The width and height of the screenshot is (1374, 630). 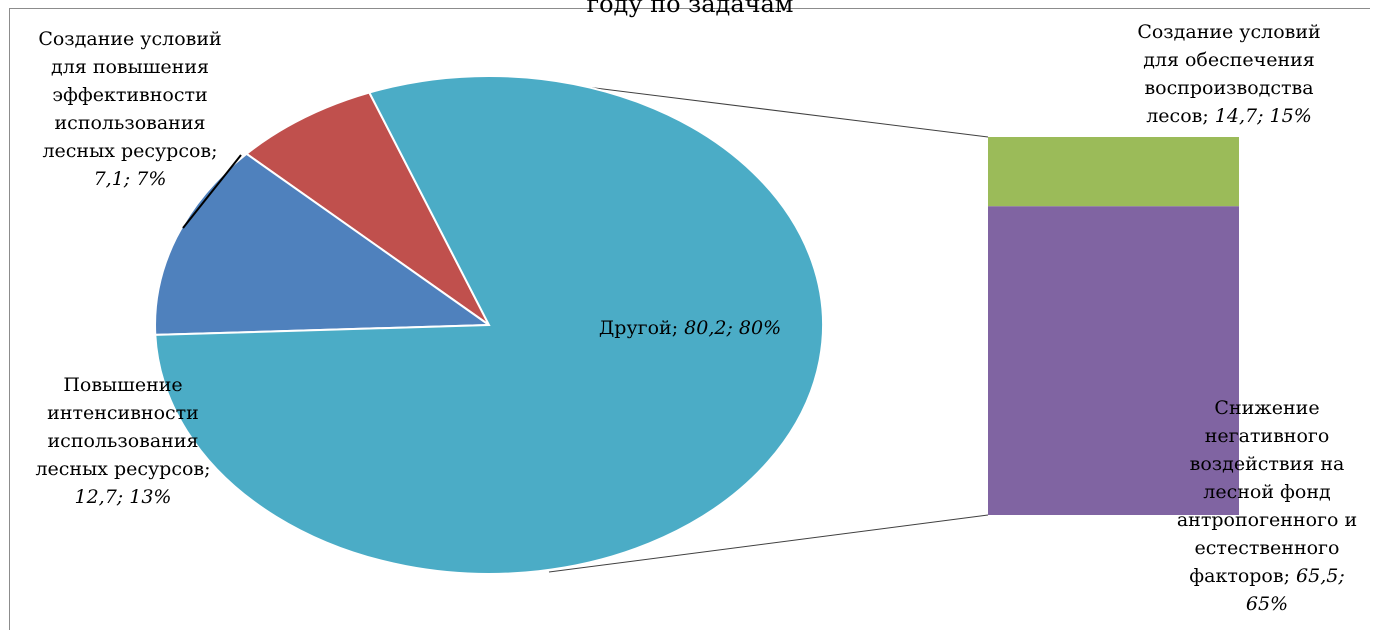 I want to click on chart-title: году по задачам, so click(x=690, y=9).